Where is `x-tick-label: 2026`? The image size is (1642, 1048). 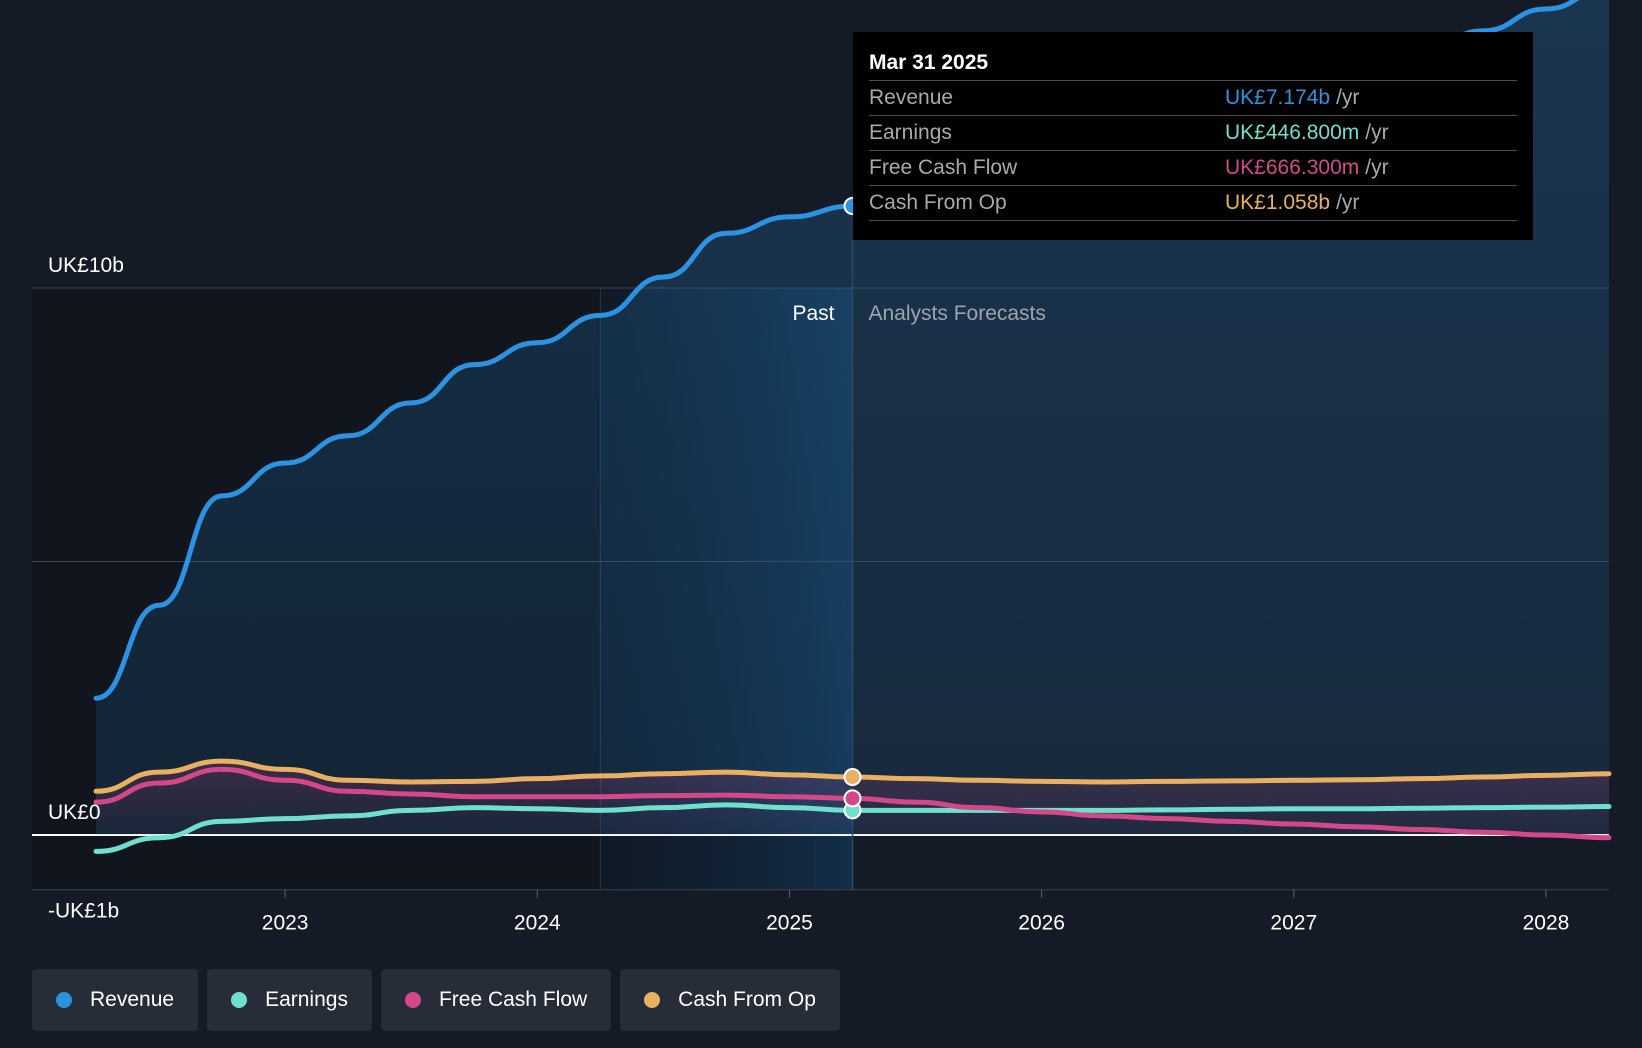 x-tick-label: 2026 is located at coordinates (1041, 923).